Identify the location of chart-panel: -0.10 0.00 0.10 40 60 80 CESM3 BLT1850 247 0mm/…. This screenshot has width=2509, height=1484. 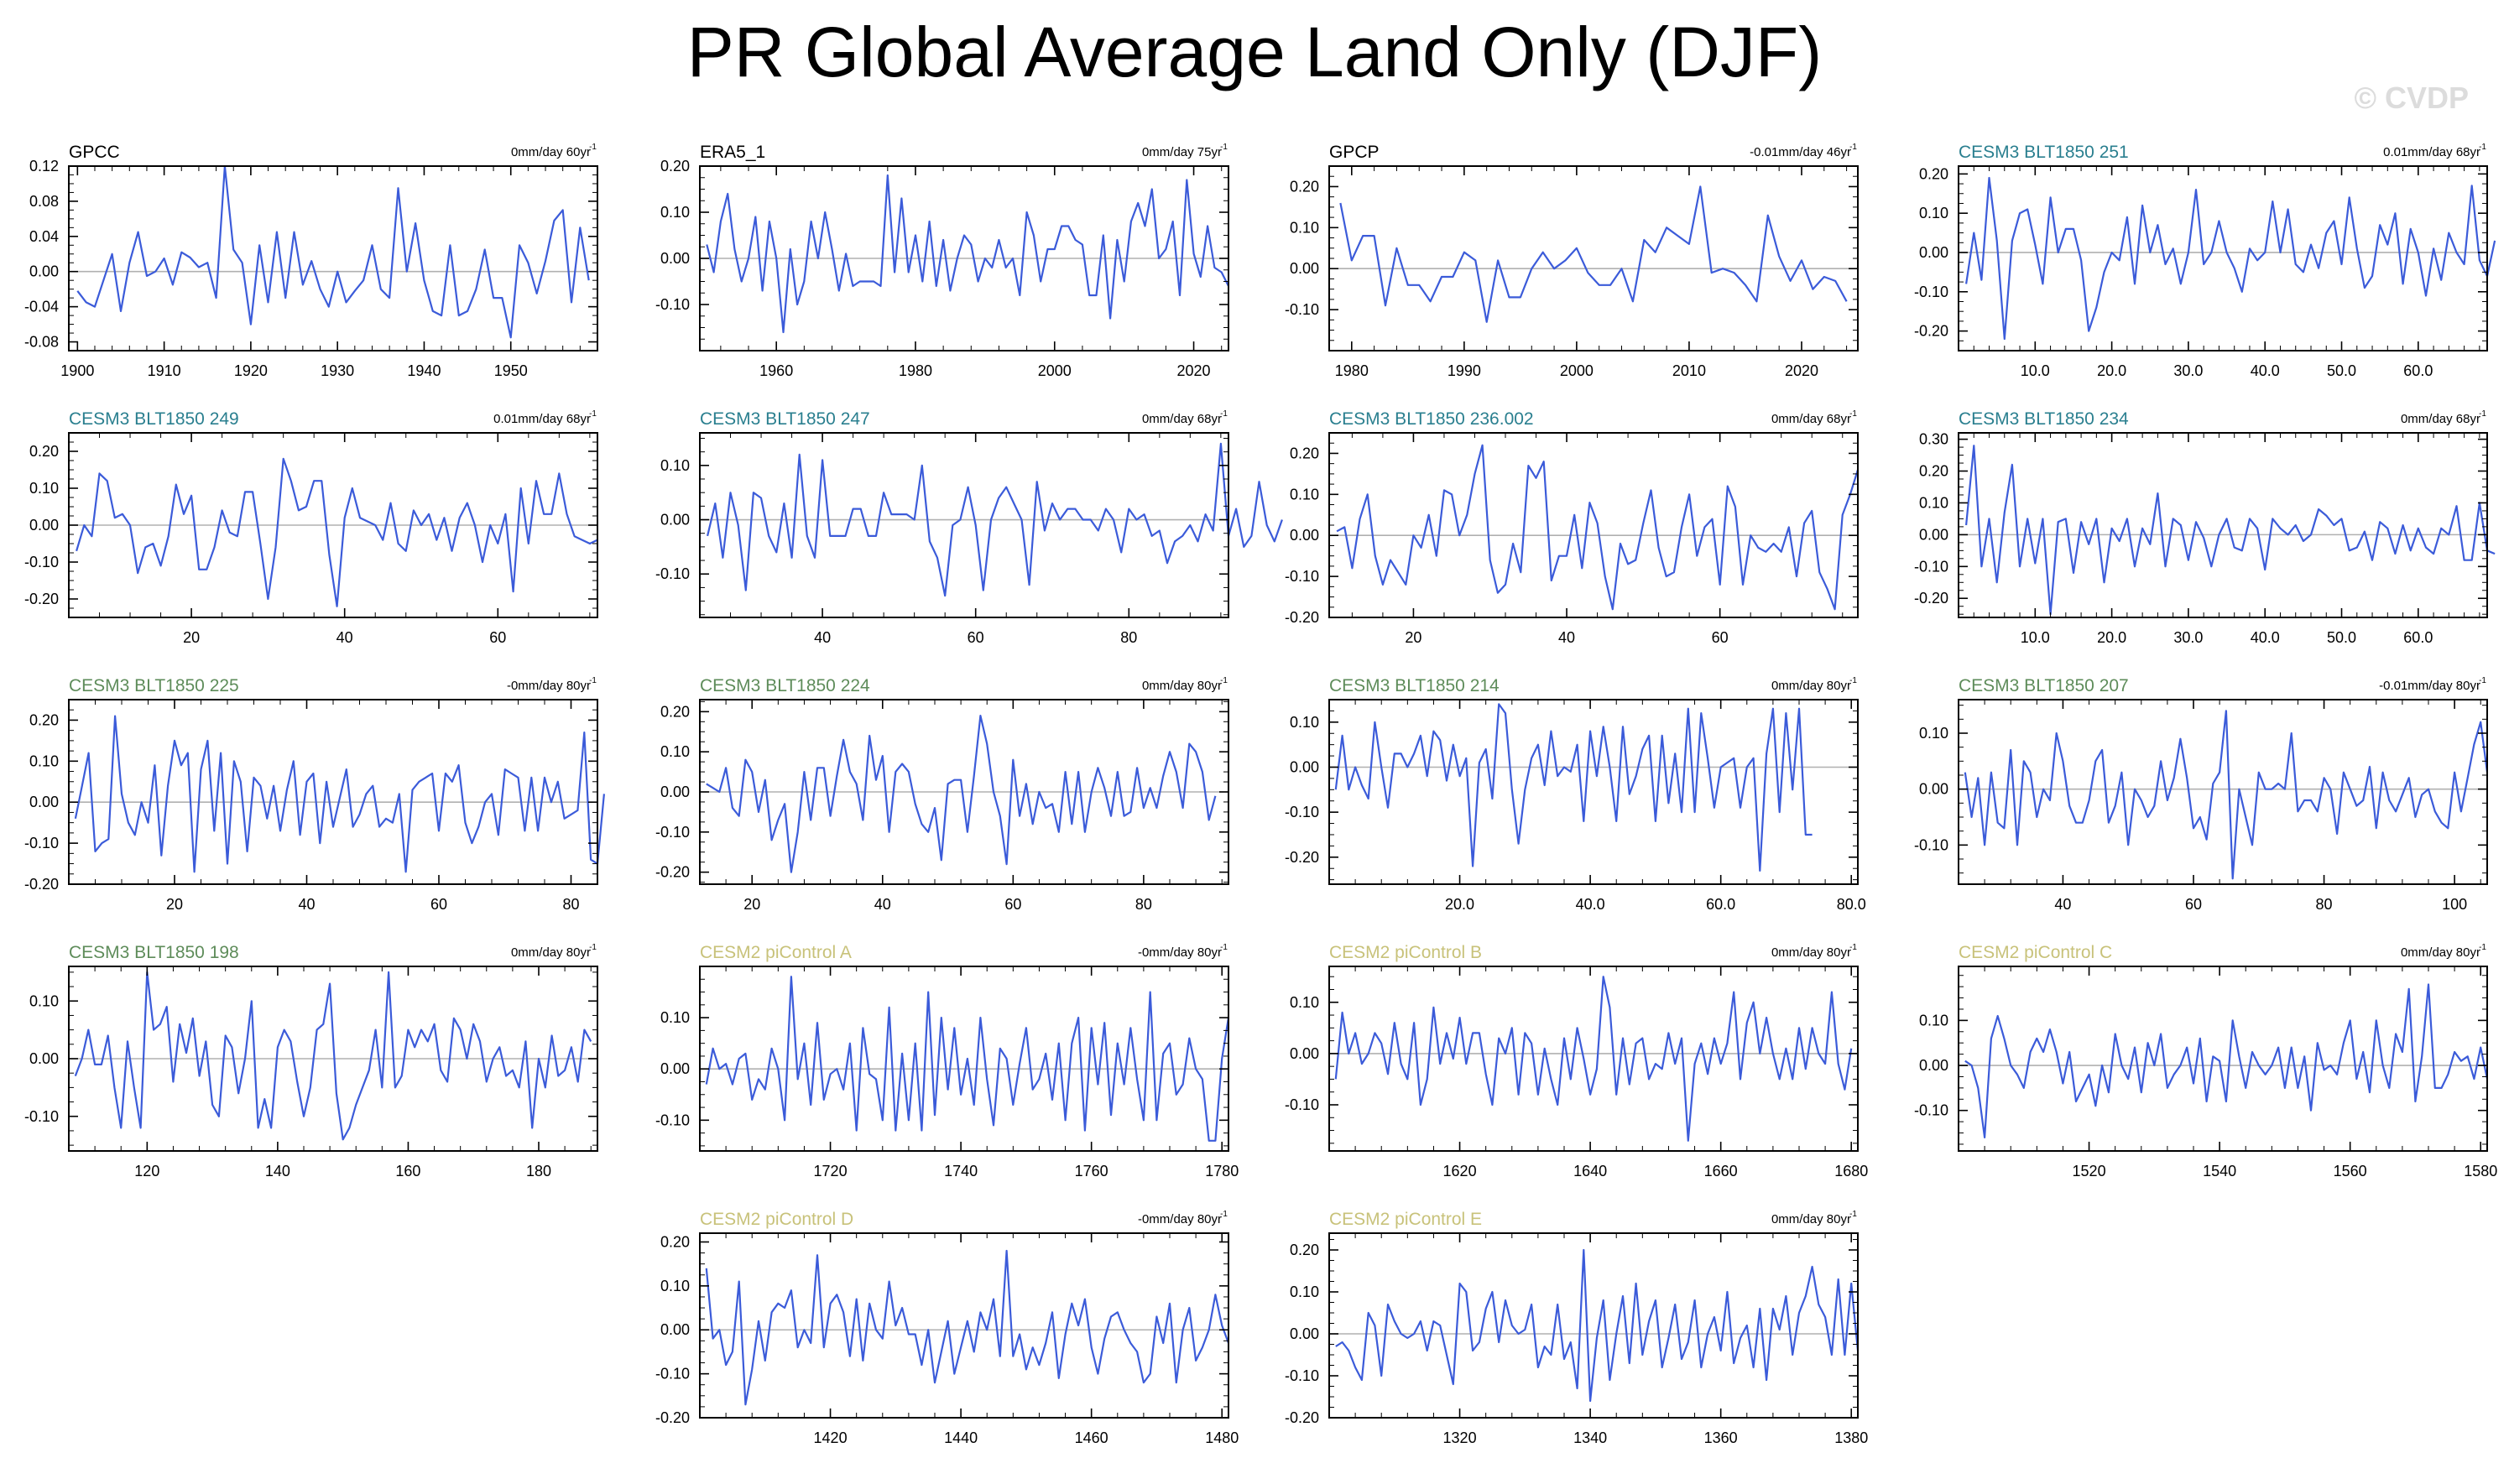
(969, 527).